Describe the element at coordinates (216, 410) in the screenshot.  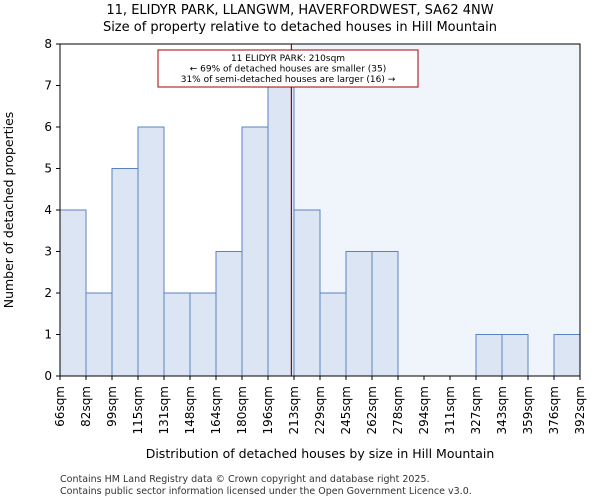
I see `x-tick-label: 164sqm` at that location.